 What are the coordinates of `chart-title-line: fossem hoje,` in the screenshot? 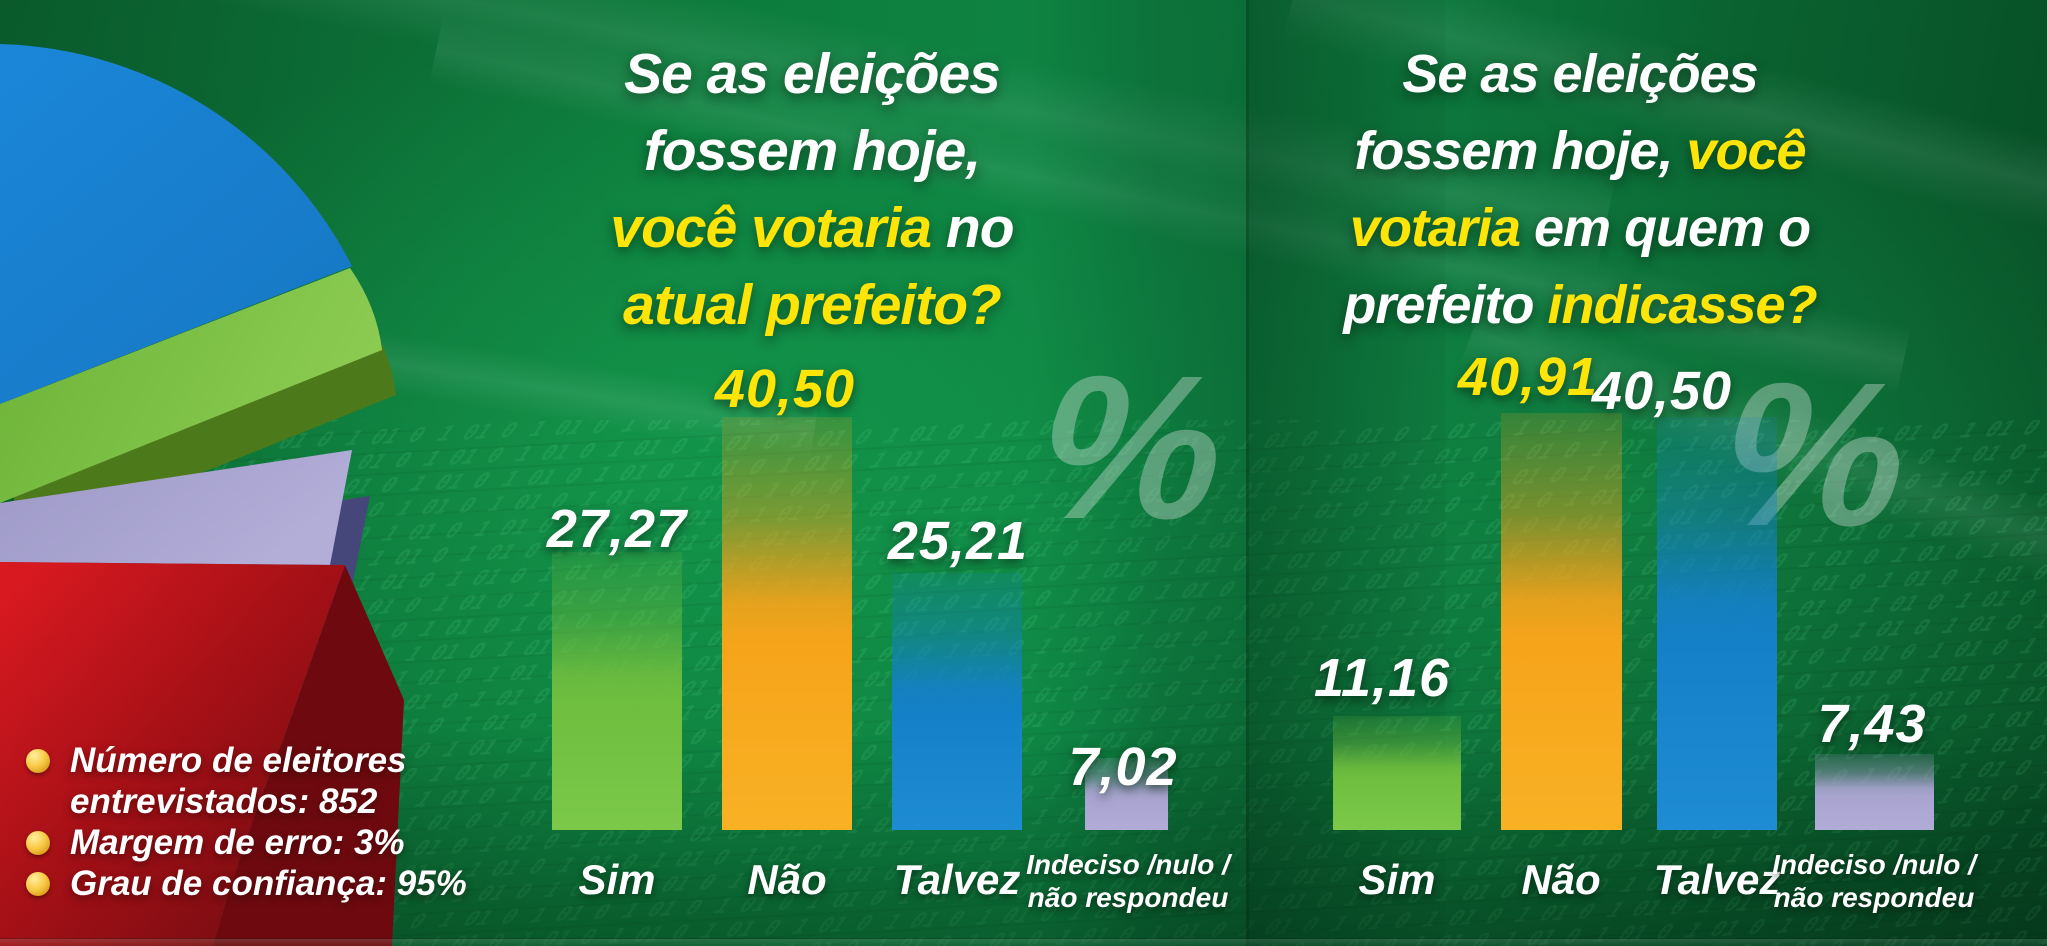 It's located at (812, 151).